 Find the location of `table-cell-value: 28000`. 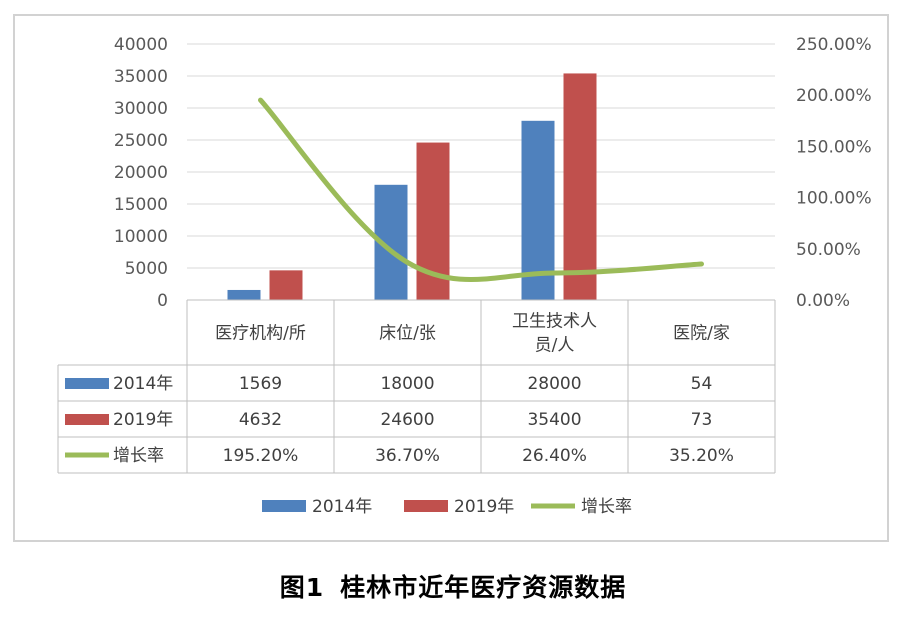

table-cell-value: 28000 is located at coordinates (554, 384).